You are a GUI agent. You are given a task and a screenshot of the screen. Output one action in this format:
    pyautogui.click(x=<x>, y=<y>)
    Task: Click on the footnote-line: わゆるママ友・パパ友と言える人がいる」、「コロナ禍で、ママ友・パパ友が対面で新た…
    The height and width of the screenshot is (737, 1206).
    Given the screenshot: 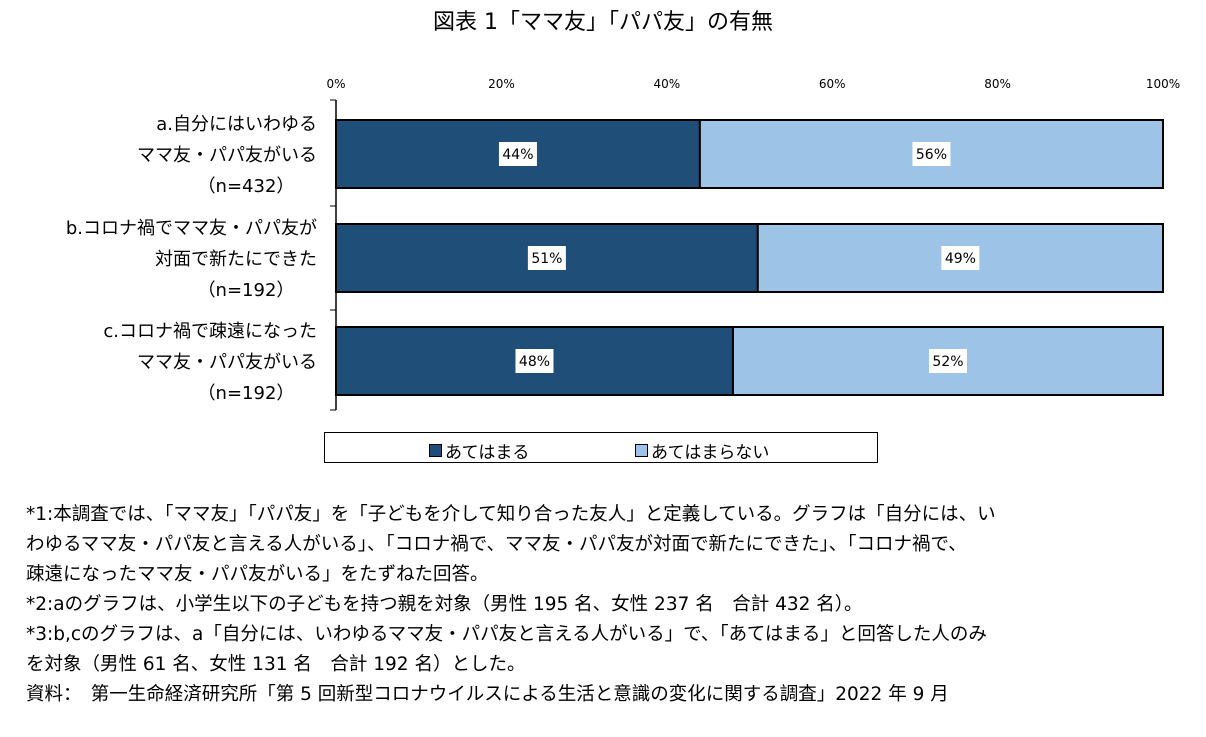 What is the action you would take?
    pyautogui.click(x=496, y=544)
    